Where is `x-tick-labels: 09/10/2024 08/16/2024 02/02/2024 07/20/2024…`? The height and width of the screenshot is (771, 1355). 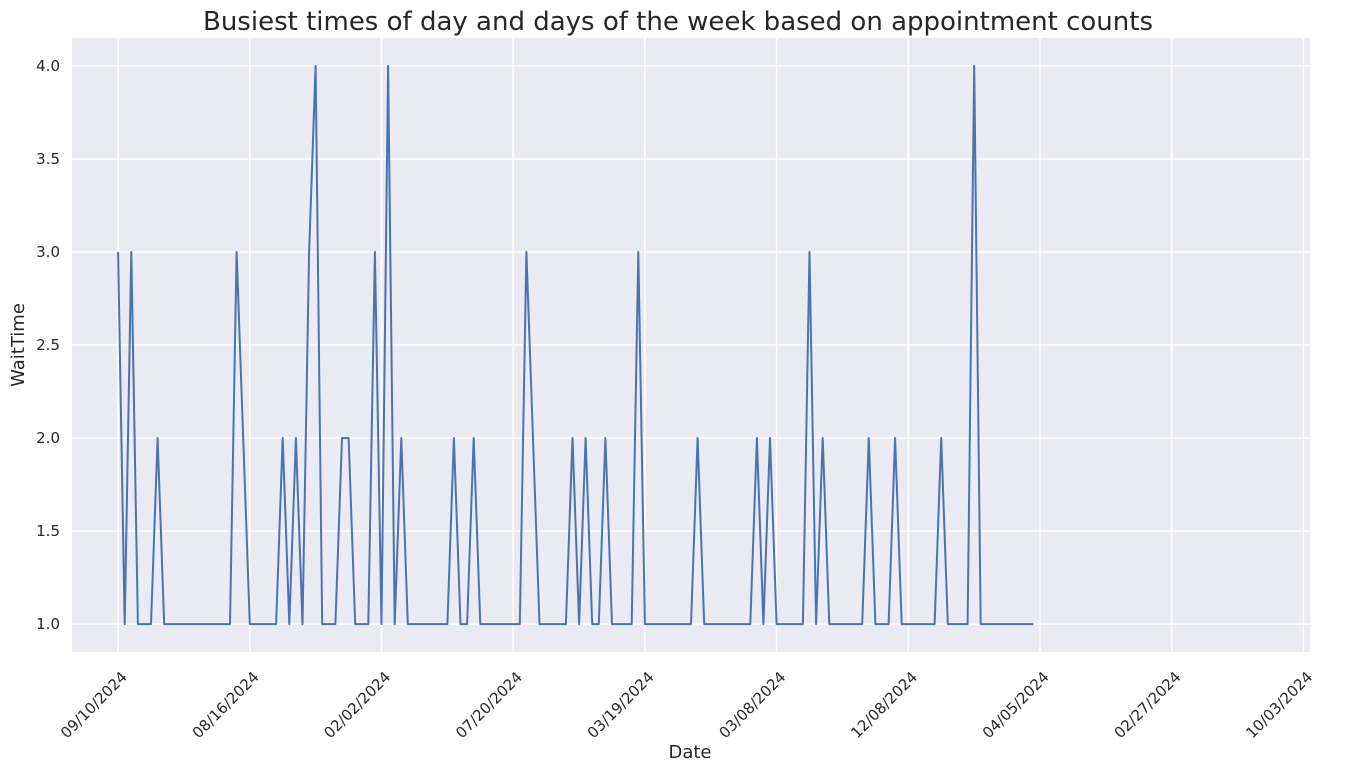
x-tick-labels: 09/10/2024 08/16/2024 02/02/2024 07/20/2024… is located at coordinates (686, 705).